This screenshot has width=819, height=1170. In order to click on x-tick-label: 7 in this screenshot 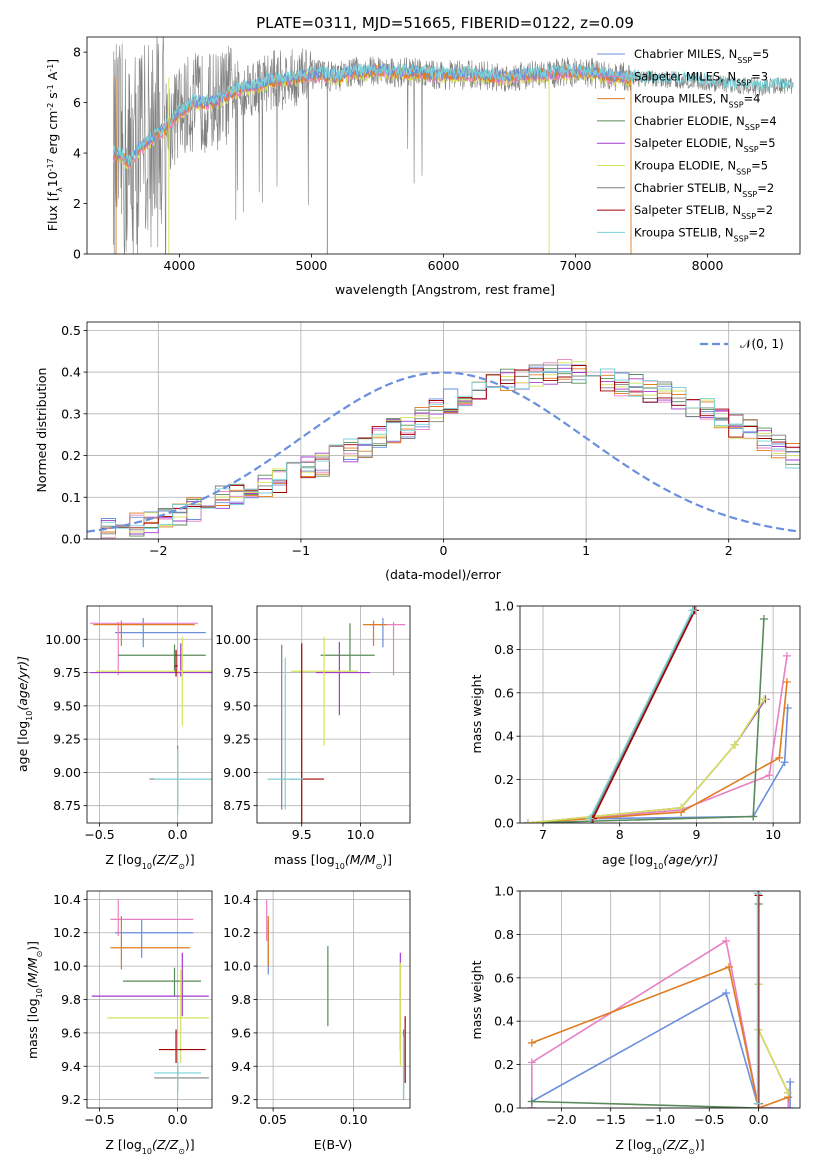, I will do `click(543, 834)`.